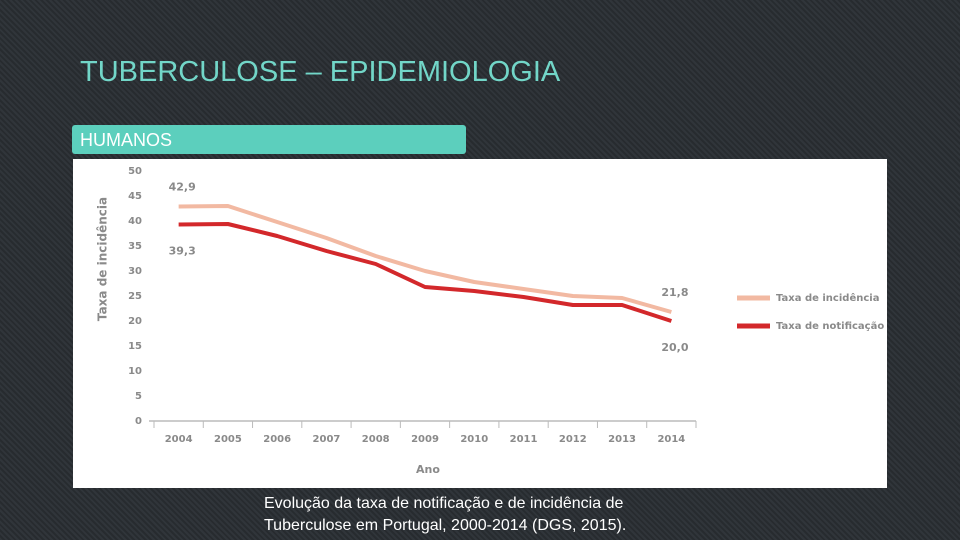 This screenshot has height=540, width=960. What do you see at coordinates (135, 171) in the screenshot?
I see `y-tick-label: 50` at bounding box center [135, 171].